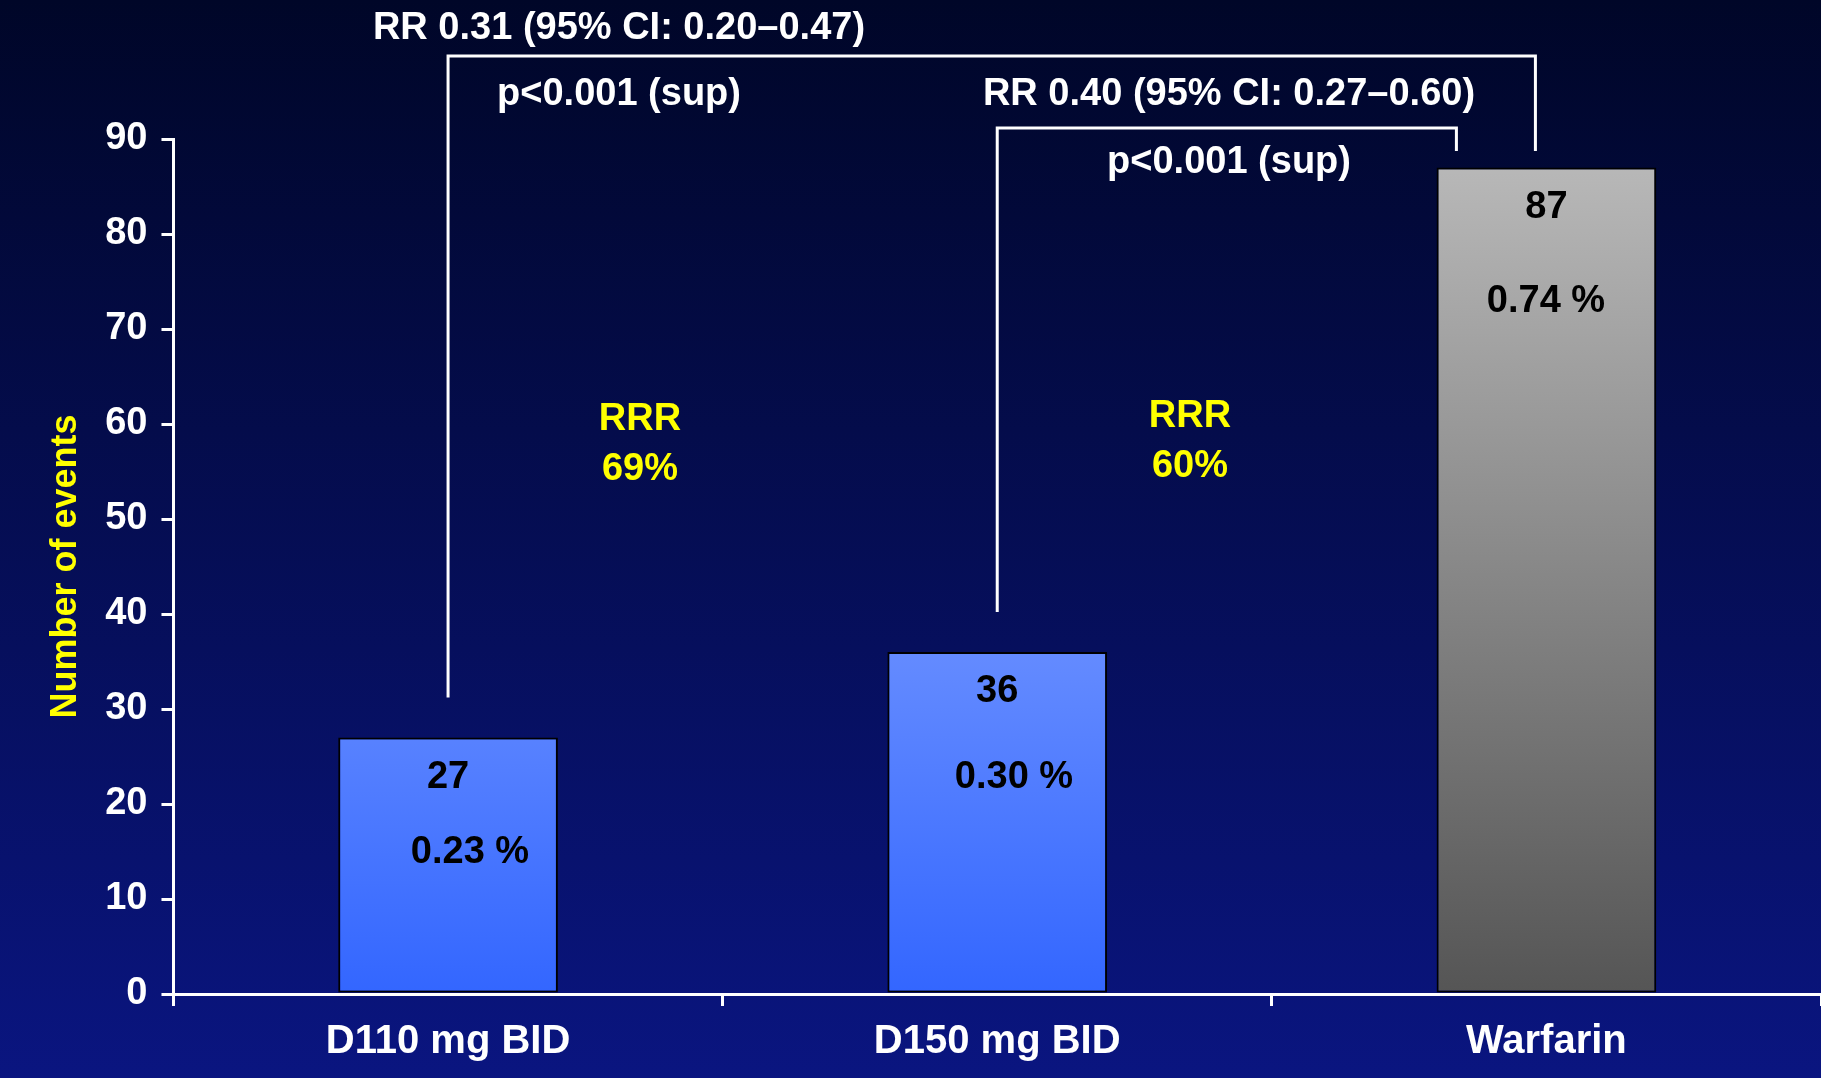 Image resolution: width=1821 pixels, height=1078 pixels. I want to click on y-axis-title: Number of events, so click(63, 566).